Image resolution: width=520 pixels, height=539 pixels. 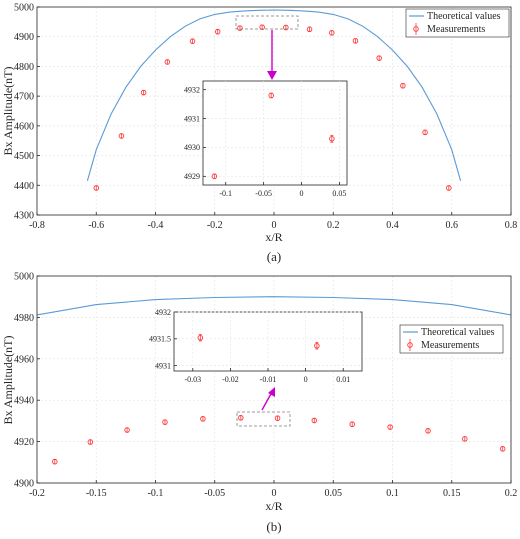 I want to click on b-x-tick-label: 0.15, so click(x=452, y=493).